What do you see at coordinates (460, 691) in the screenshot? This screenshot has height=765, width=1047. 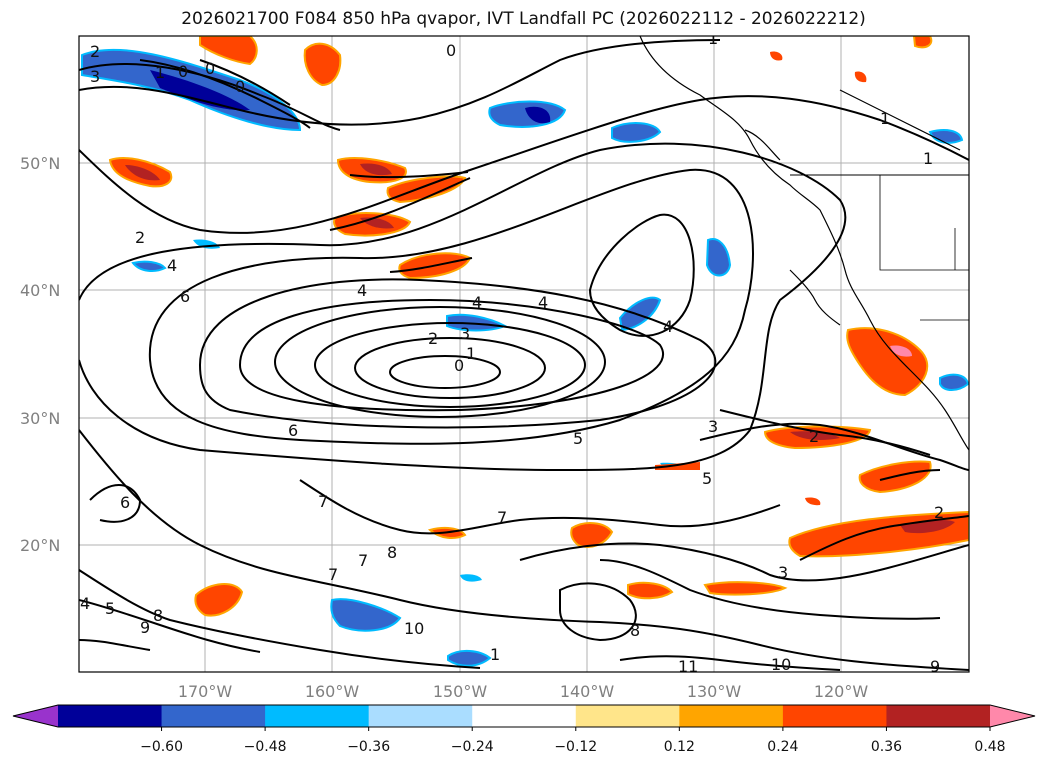 I see `lon-label: 150°W` at bounding box center [460, 691].